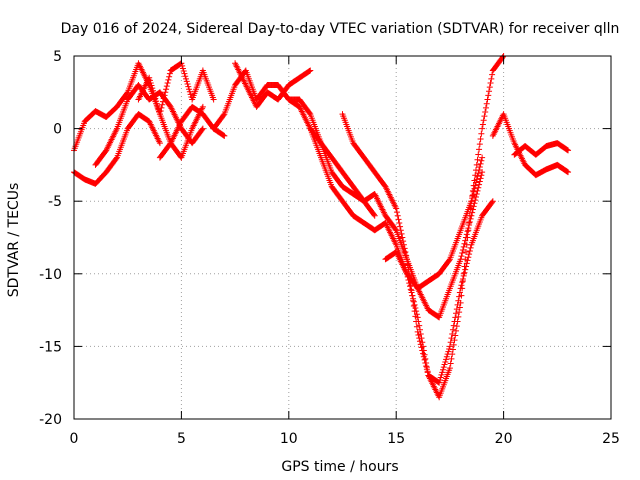  I want to click on y-tick-label: 0, so click(57, 130).